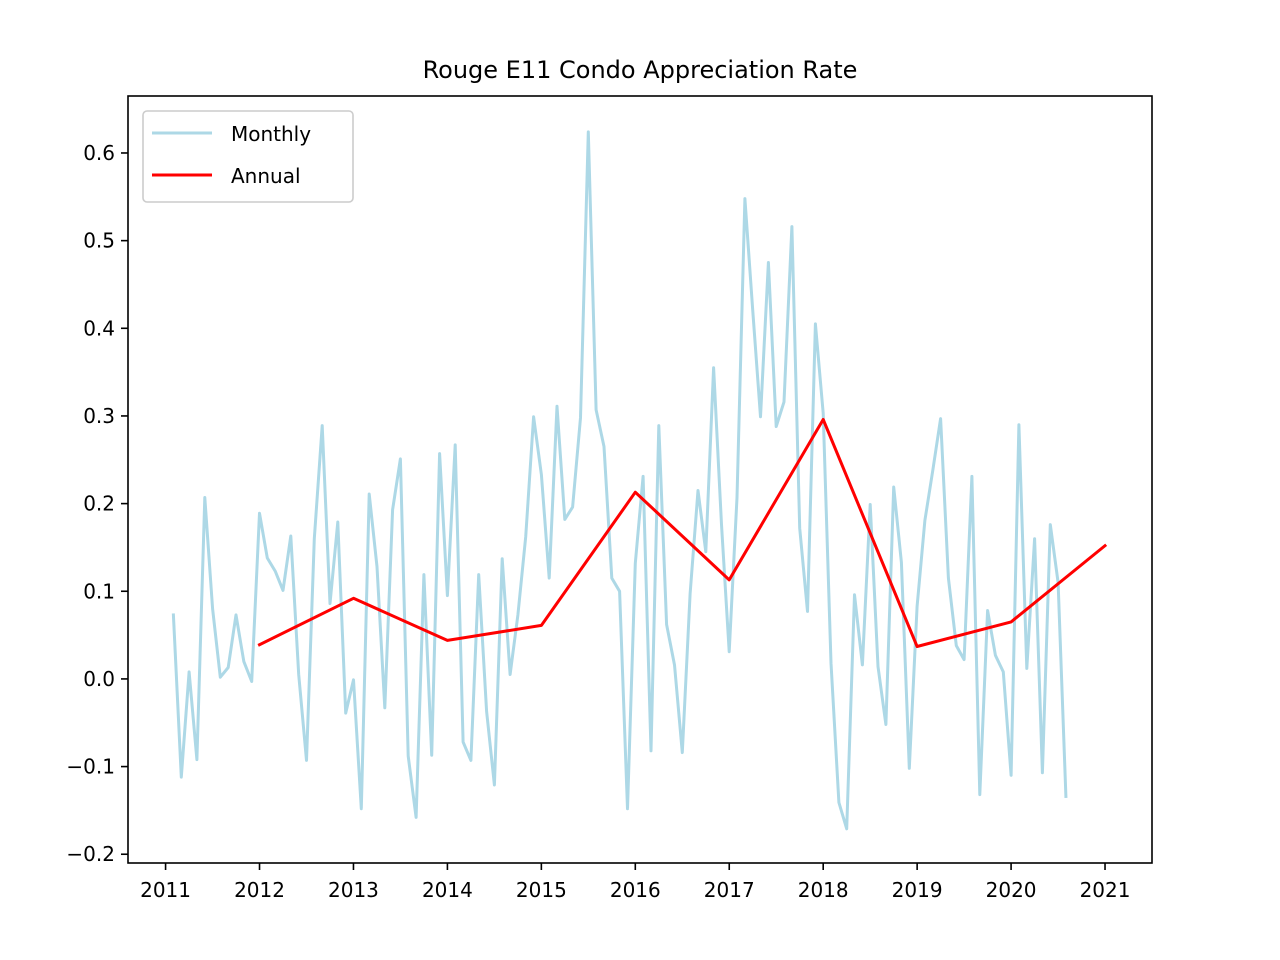 Image resolution: width=1280 pixels, height=960 pixels. Describe the element at coordinates (165, 890) in the screenshot. I see `x-tick-label: 2011` at that location.